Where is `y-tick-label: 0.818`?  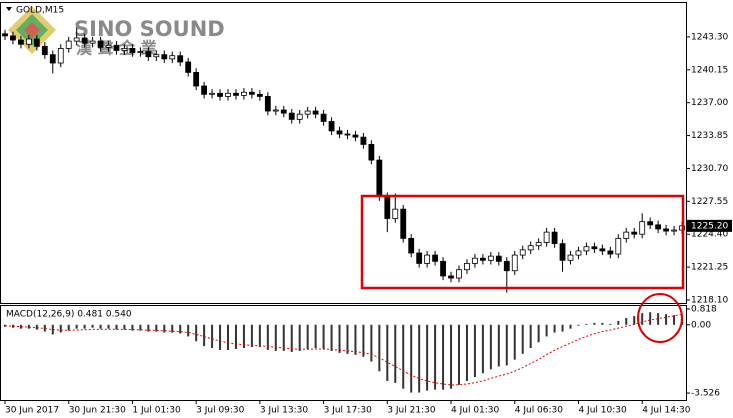
y-tick-label: 0.818 is located at coordinates (704, 309).